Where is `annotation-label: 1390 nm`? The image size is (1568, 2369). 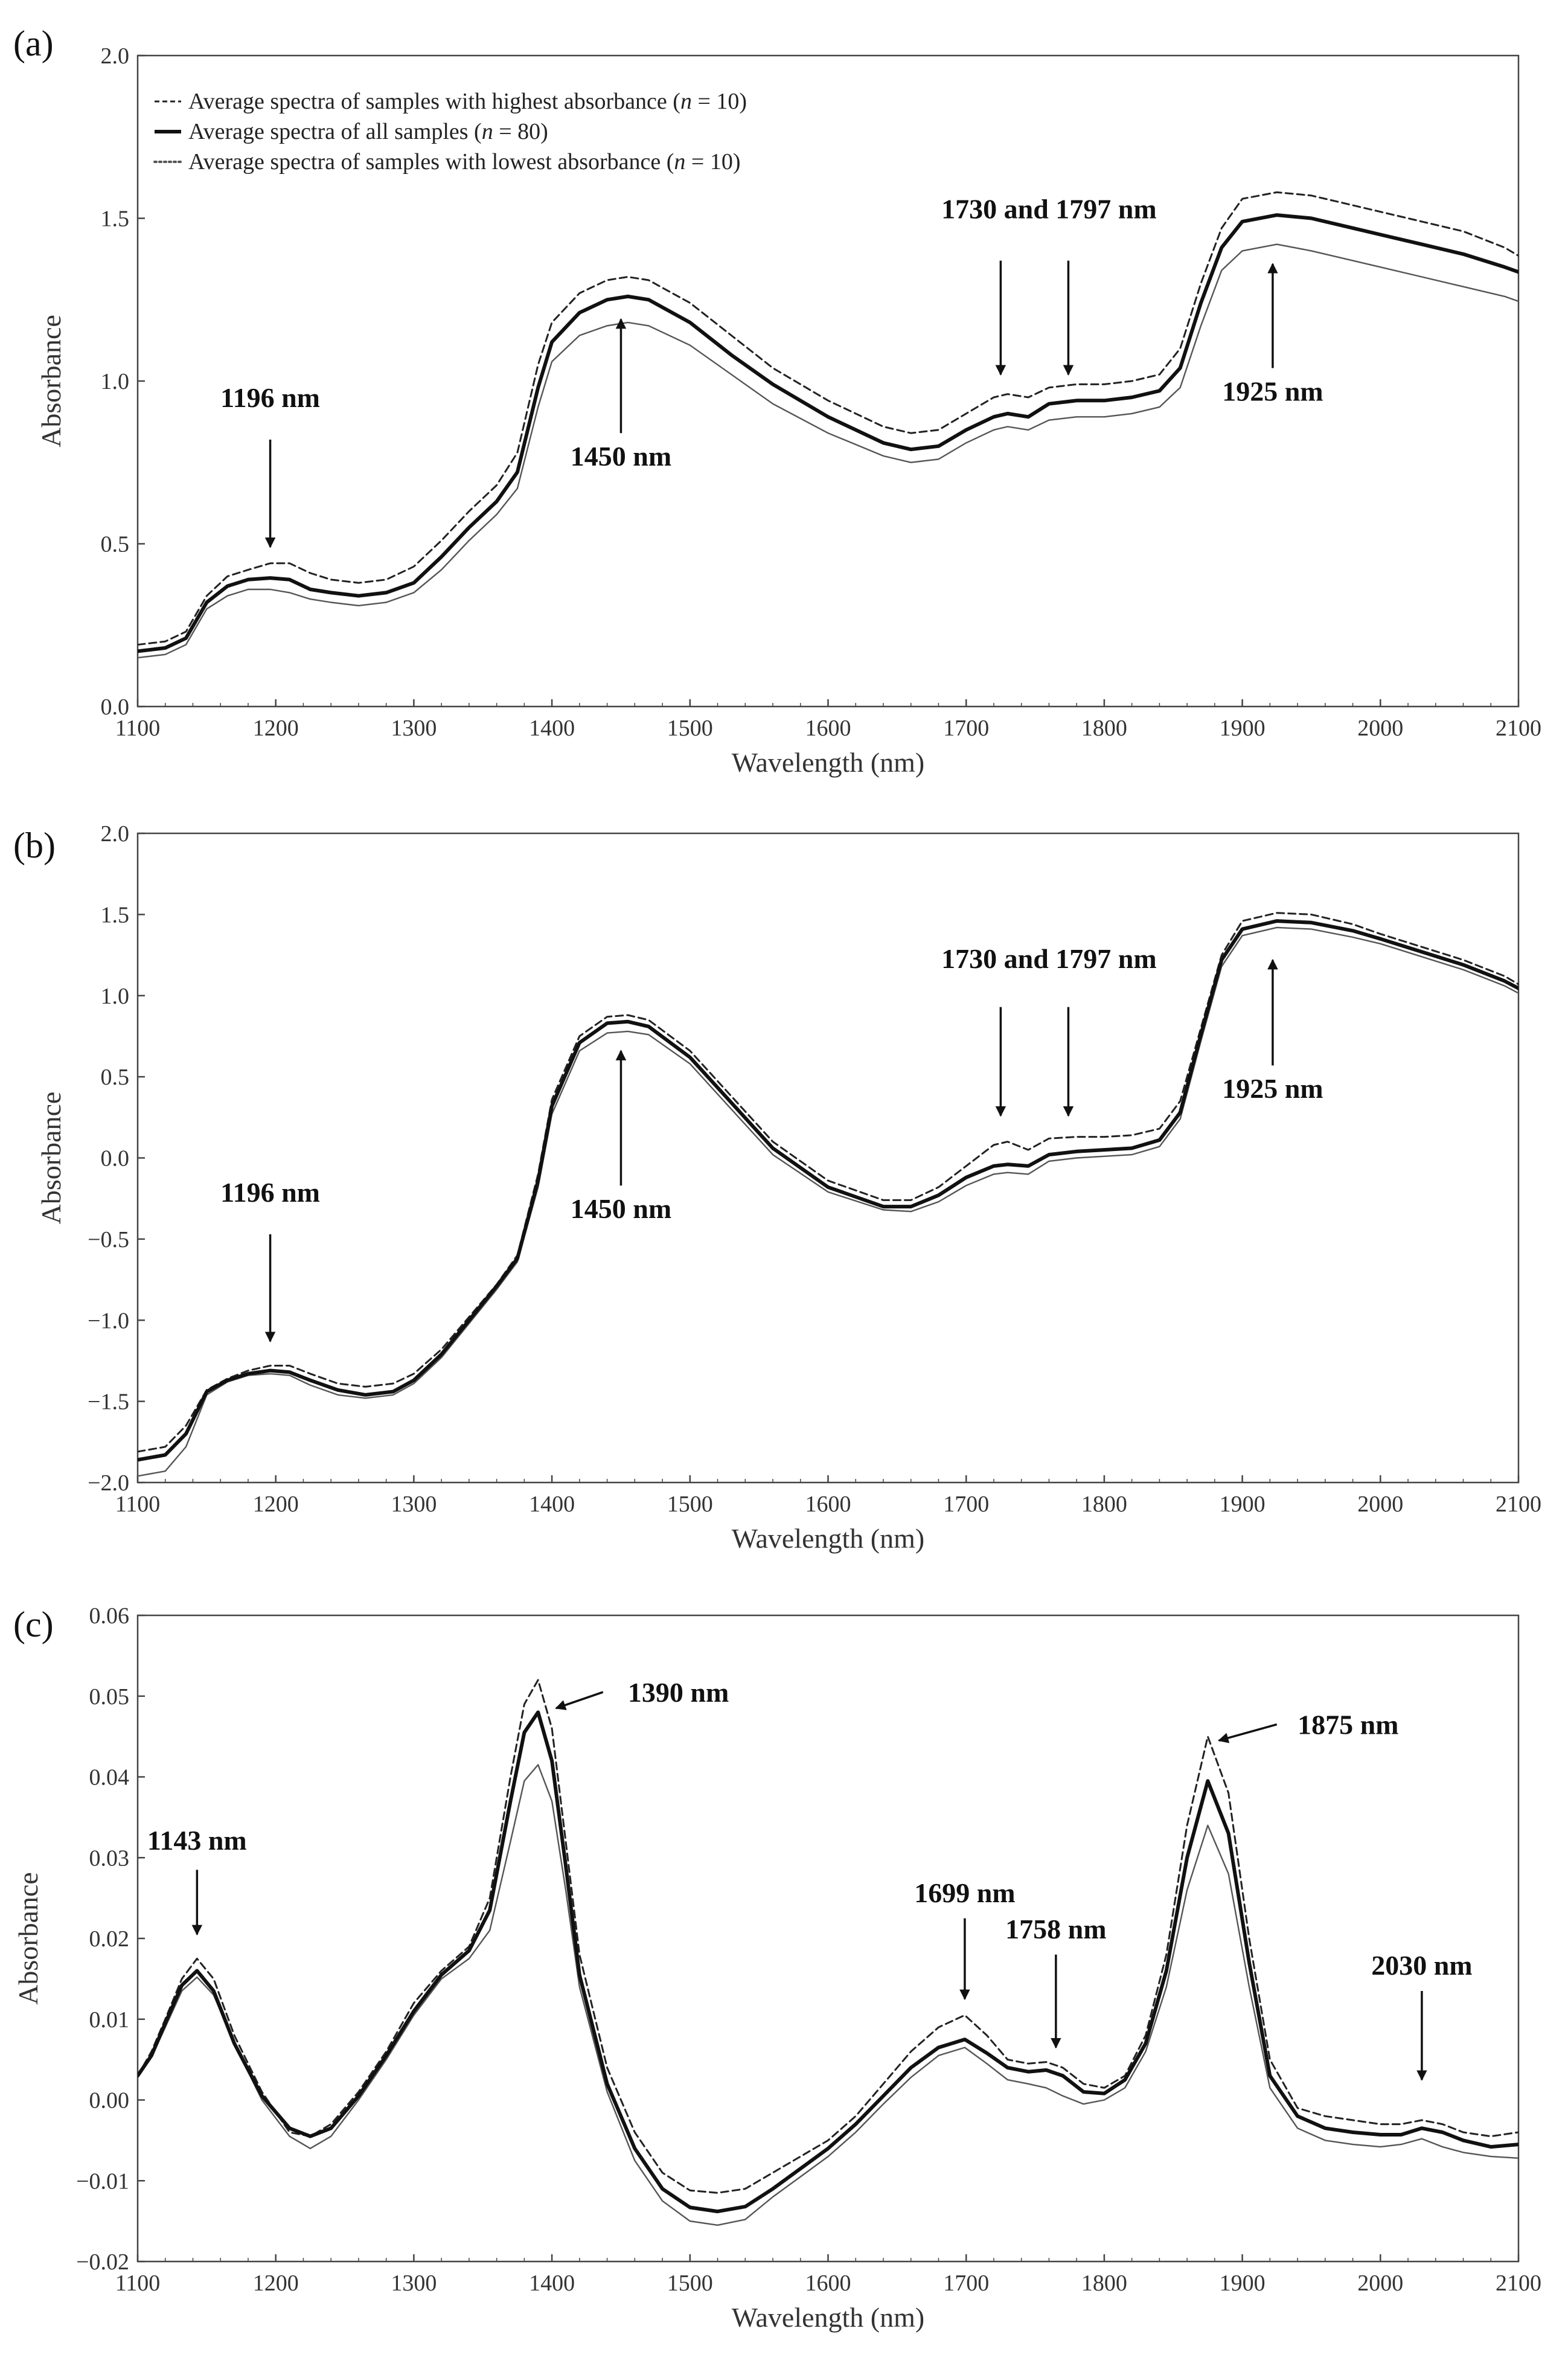
annotation-label: 1390 nm is located at coordinates (678, 1692).